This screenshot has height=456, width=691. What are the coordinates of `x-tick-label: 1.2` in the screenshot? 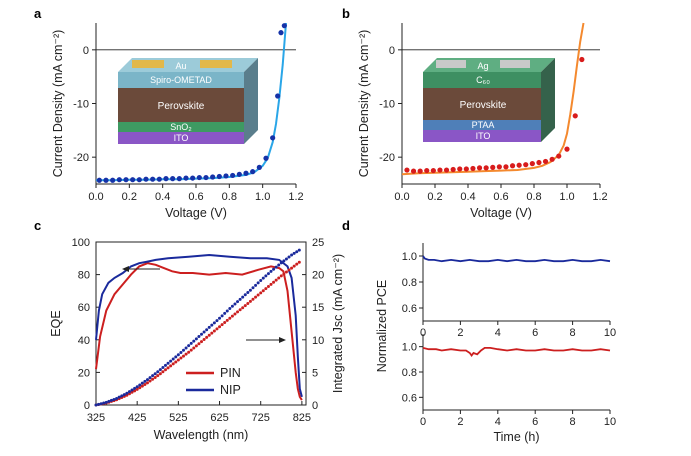 It's located at (599, 197).